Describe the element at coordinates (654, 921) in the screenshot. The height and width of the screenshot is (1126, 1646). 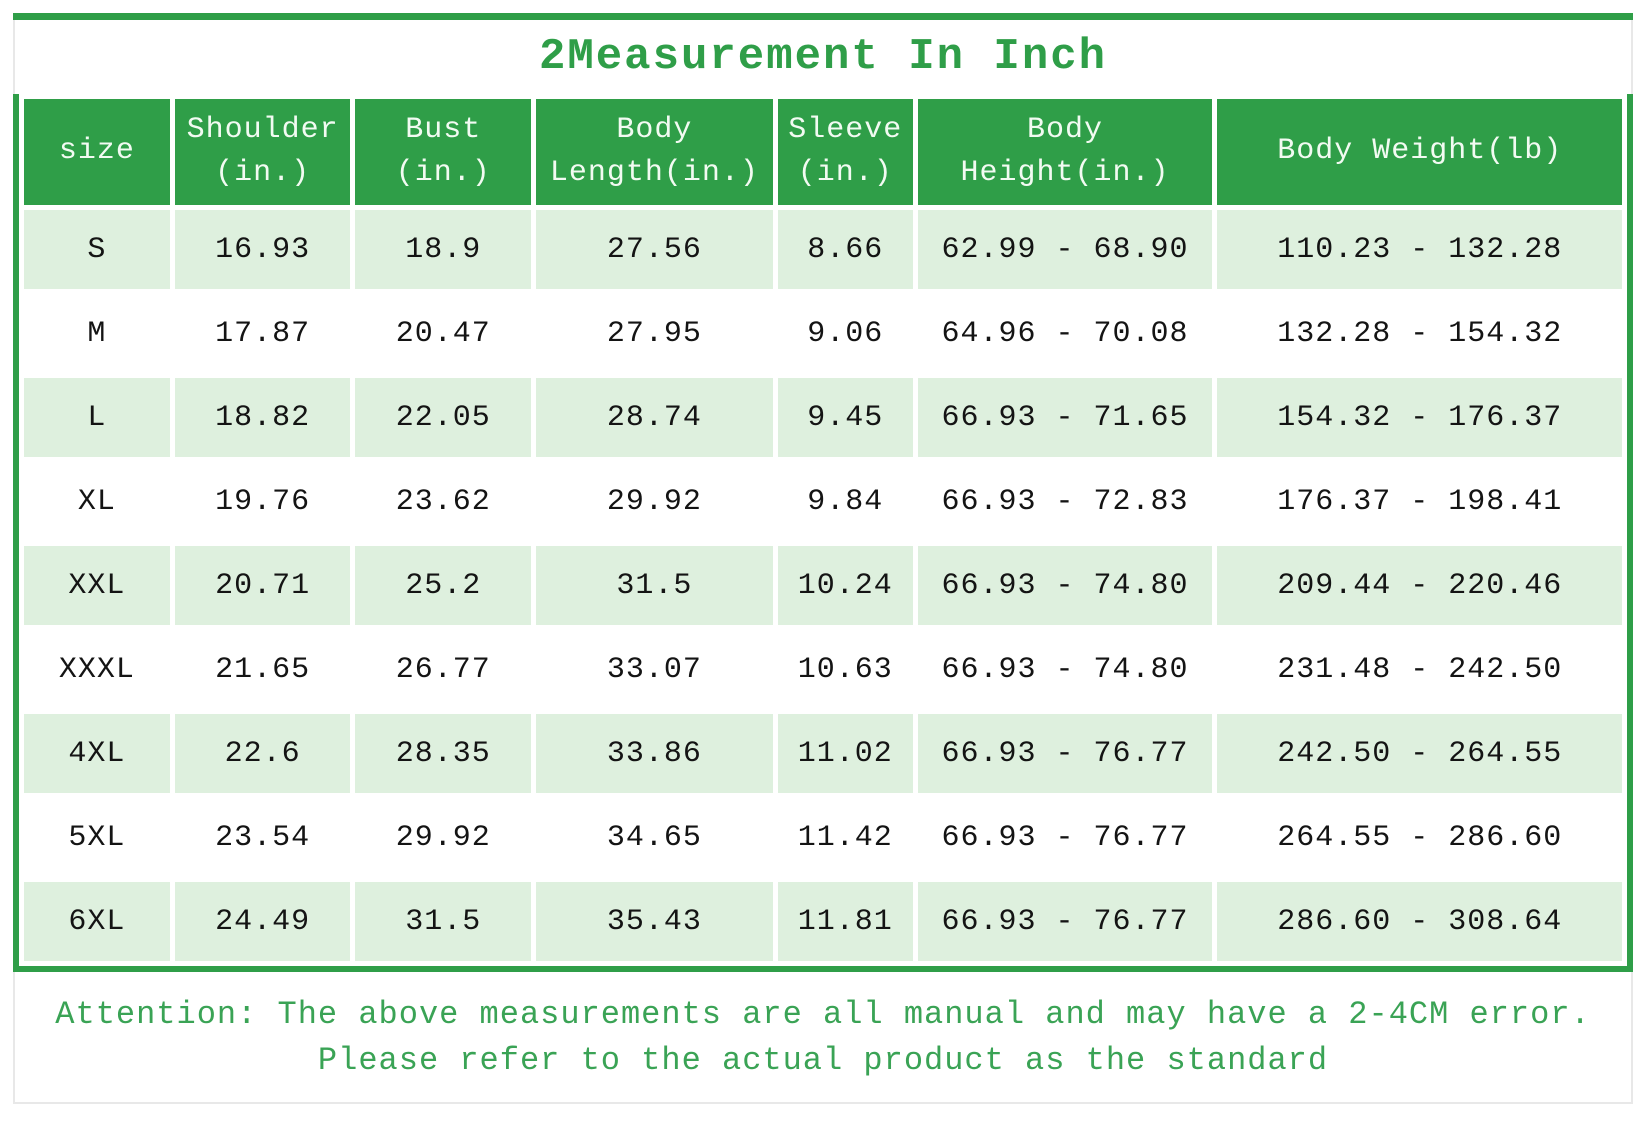
I see `body-length-cell: 35.43` at that location.